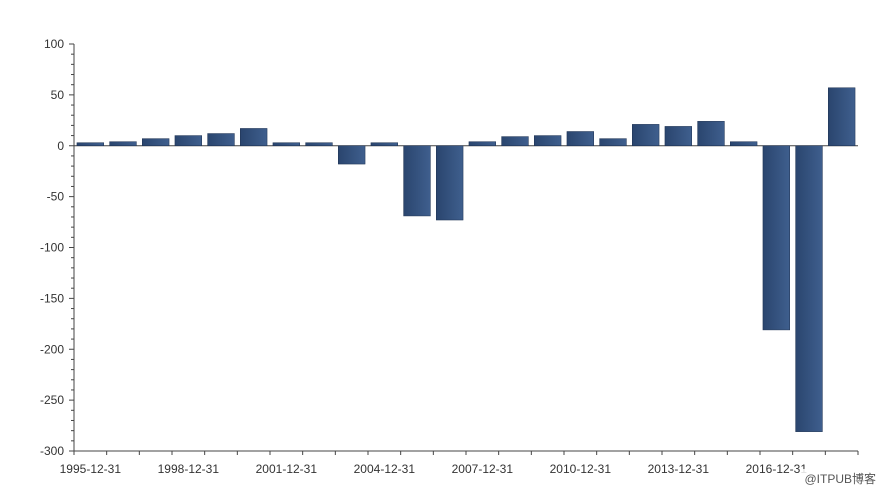 The width and height of the screenshot is (888, 496). What do you see at coordinates (52, 248) in the screenshot?
I see `y-tick-label: -100` at bounding box center [52, 248].